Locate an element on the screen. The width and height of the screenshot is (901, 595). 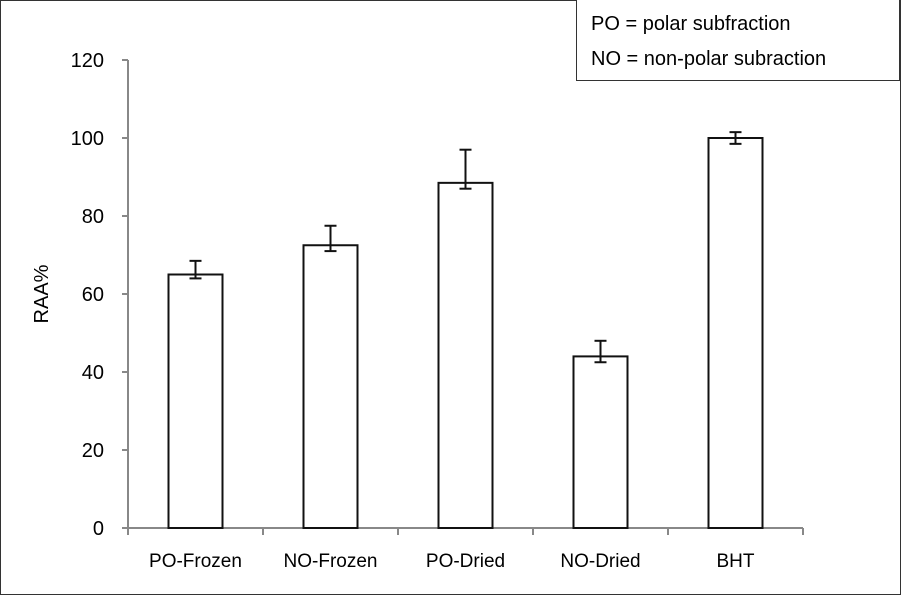
x-tick-label: NO-Dried is located at coordinates (600, 561).